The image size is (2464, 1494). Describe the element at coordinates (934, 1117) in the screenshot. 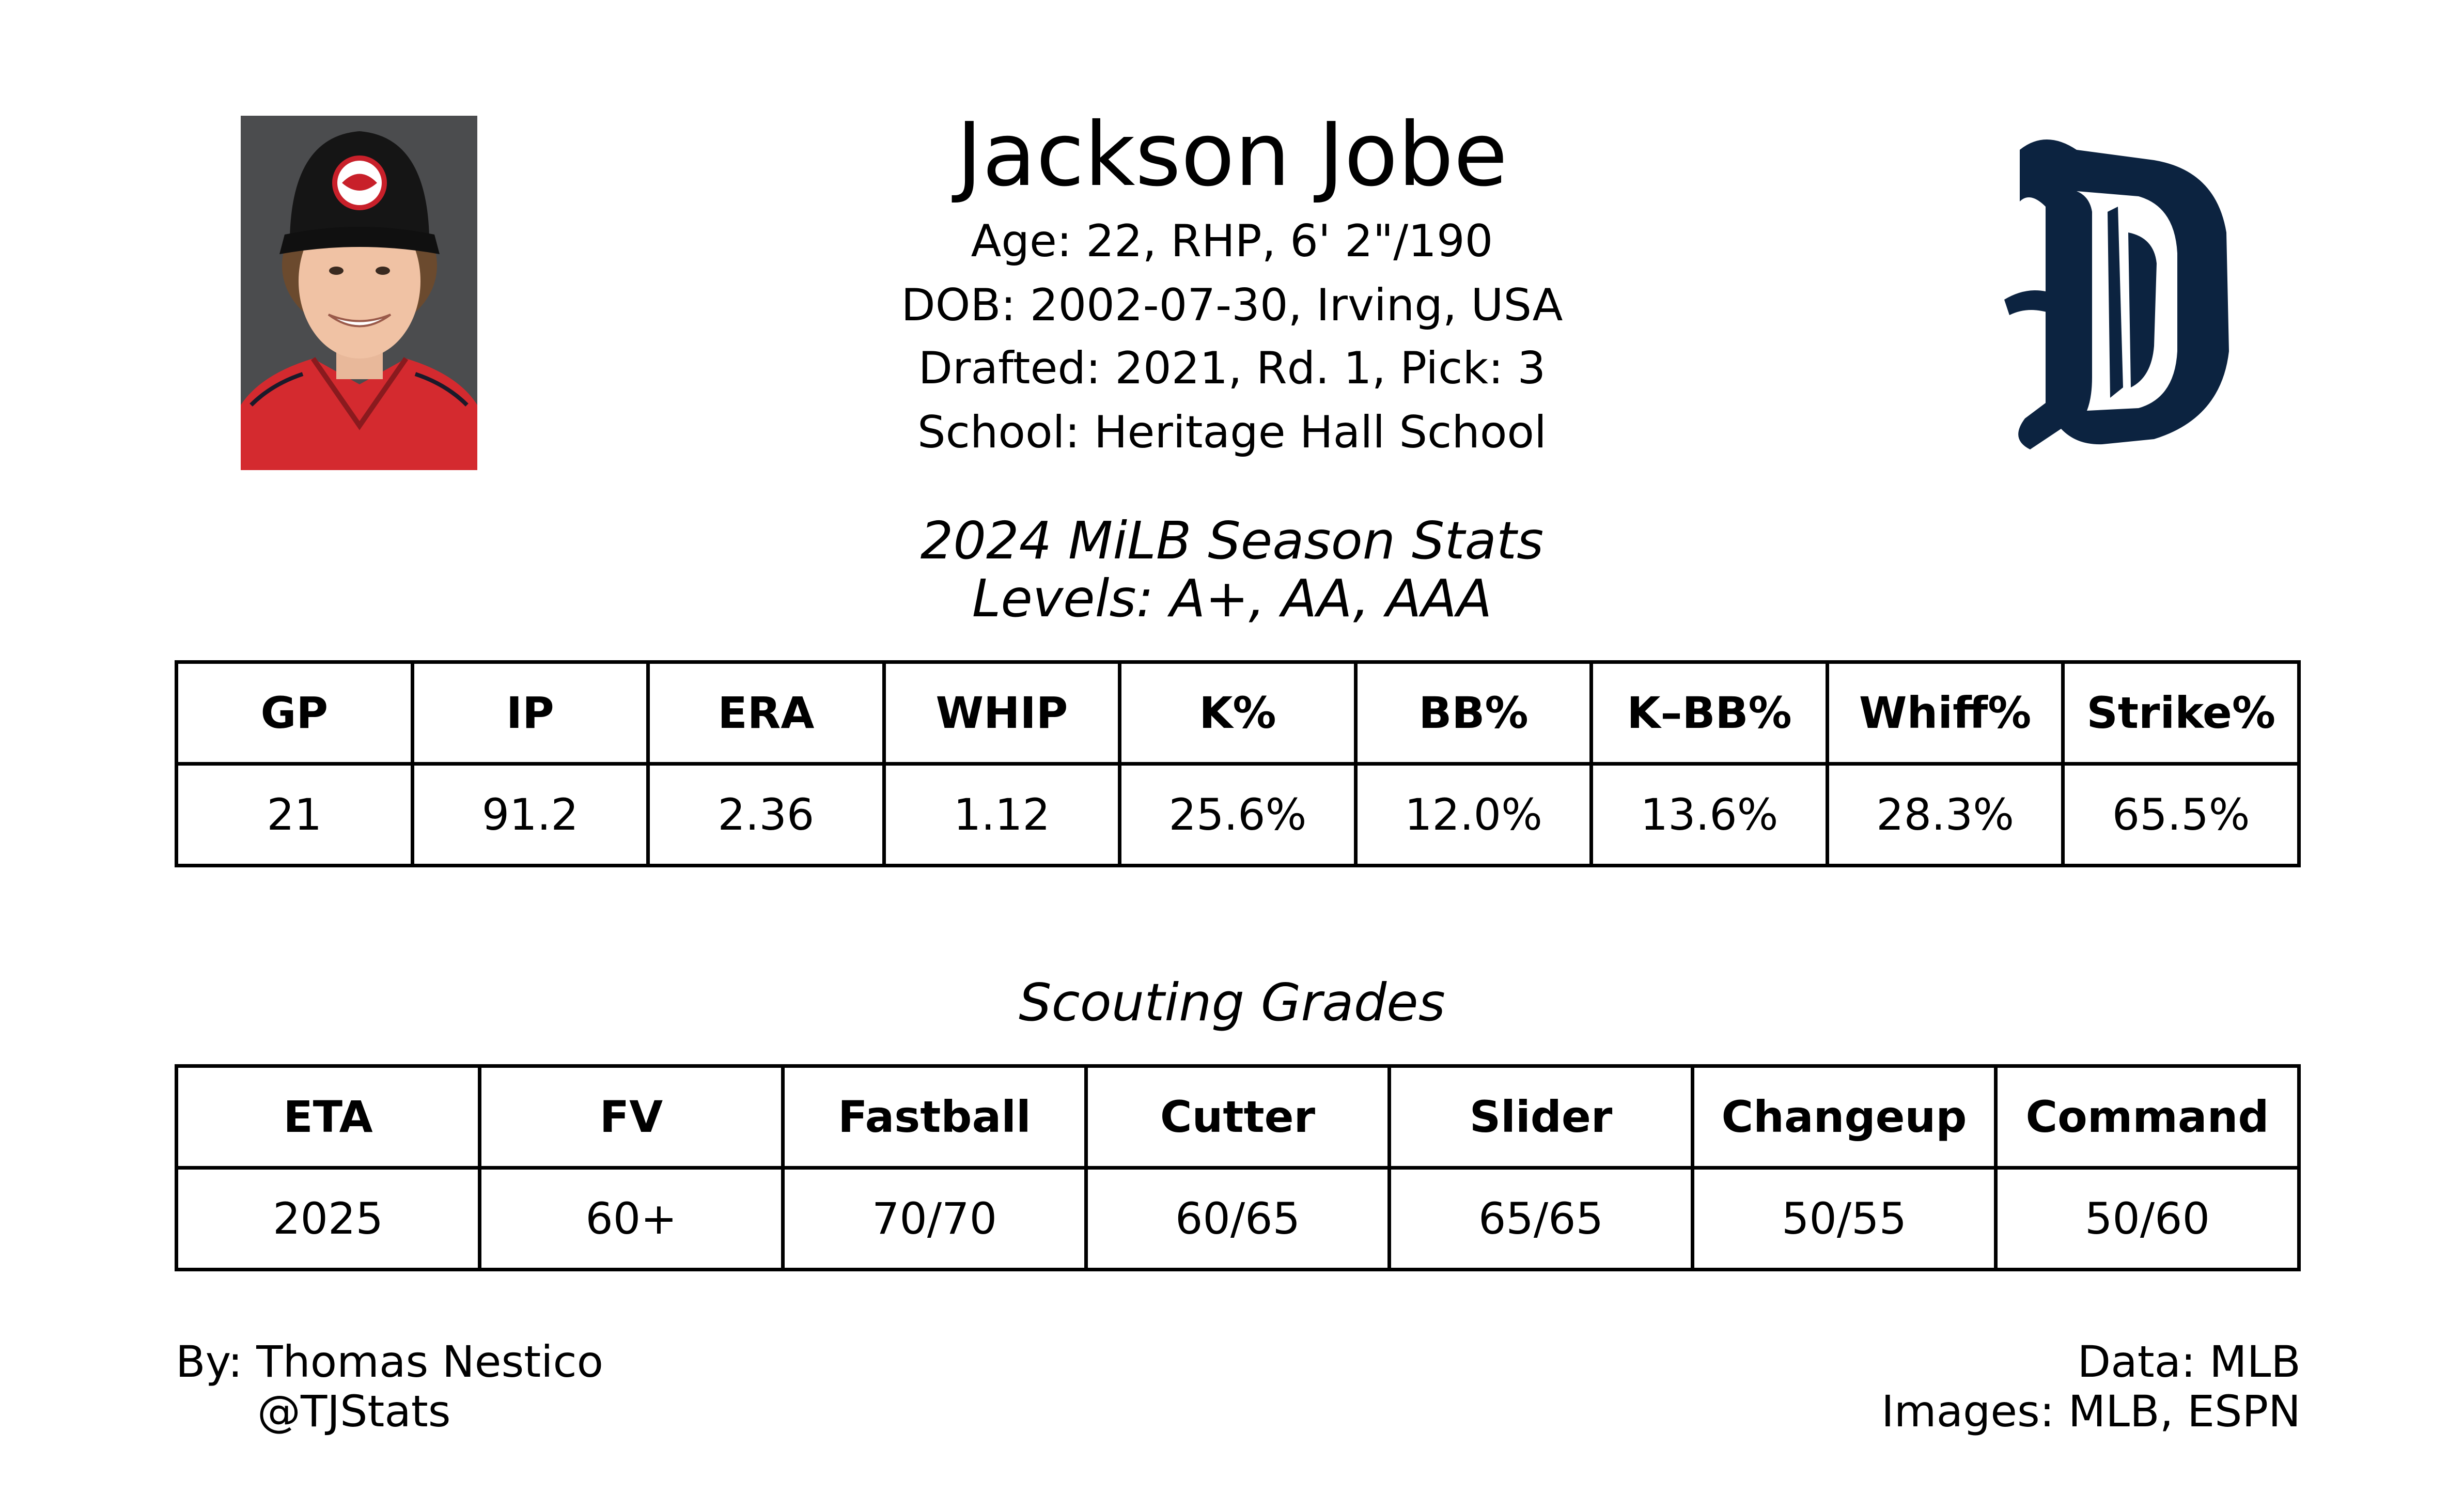

I see `grades-header-fastball: Fastball` at that location.